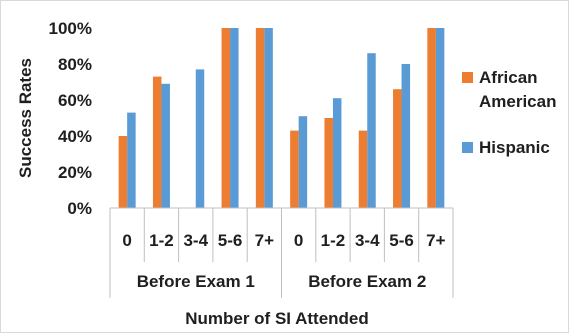 This screenshot has height=333, width=569. What do you see at coordinates (70, 28) in the screenshot?
I see `y-tick-label: 100%` at bounding box center [70, 28].